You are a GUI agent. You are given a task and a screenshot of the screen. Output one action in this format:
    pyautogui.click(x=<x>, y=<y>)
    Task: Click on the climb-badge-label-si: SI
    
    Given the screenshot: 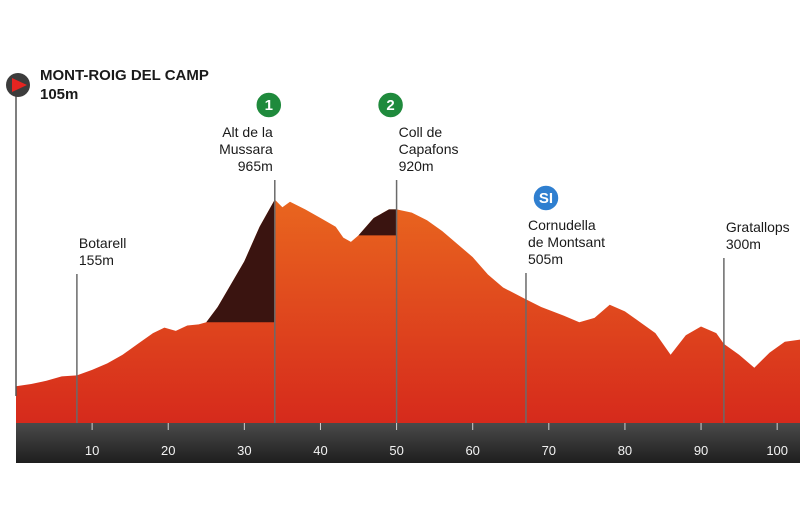 What is the action you would take?
    pyautogui.click(x=546, y=198)
    